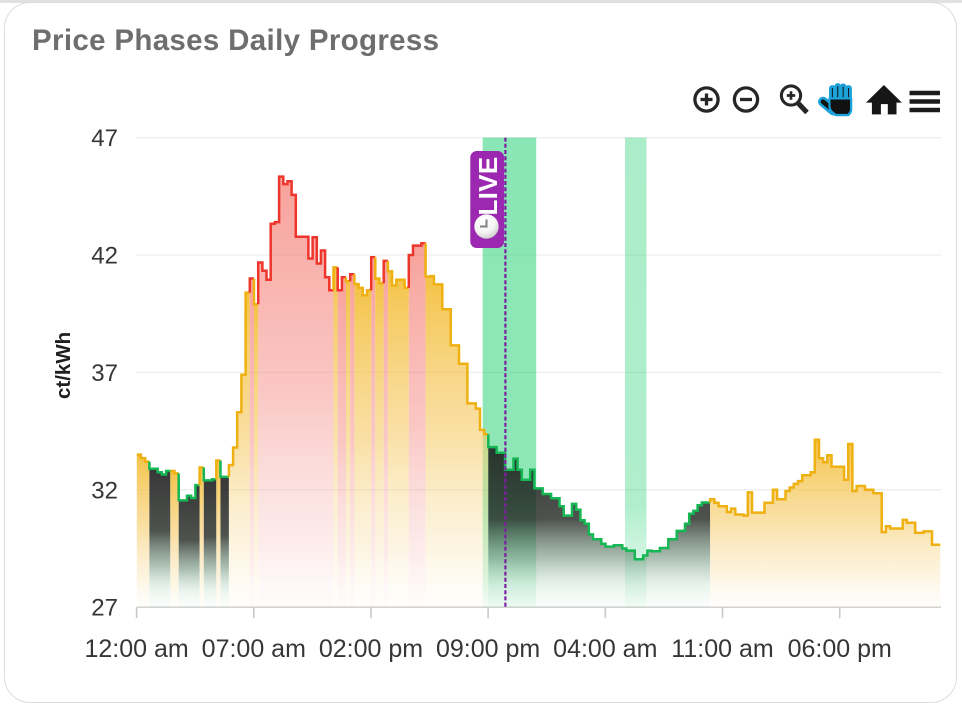 The image size is (962, 710). What do you see at coordinates (254, 649) in the screenshot?
I see `svg-text: 07:00 am` at bounding box center [254, 649].